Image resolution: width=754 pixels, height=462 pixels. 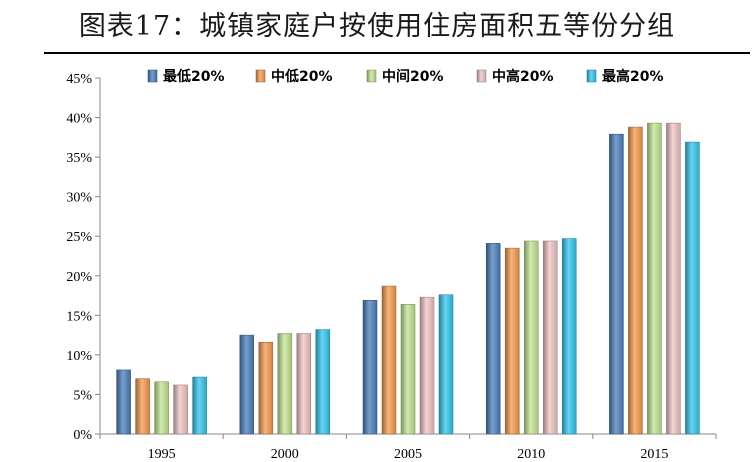 I want to click on legend-label: 中低20%, so click(x=302, y=76).